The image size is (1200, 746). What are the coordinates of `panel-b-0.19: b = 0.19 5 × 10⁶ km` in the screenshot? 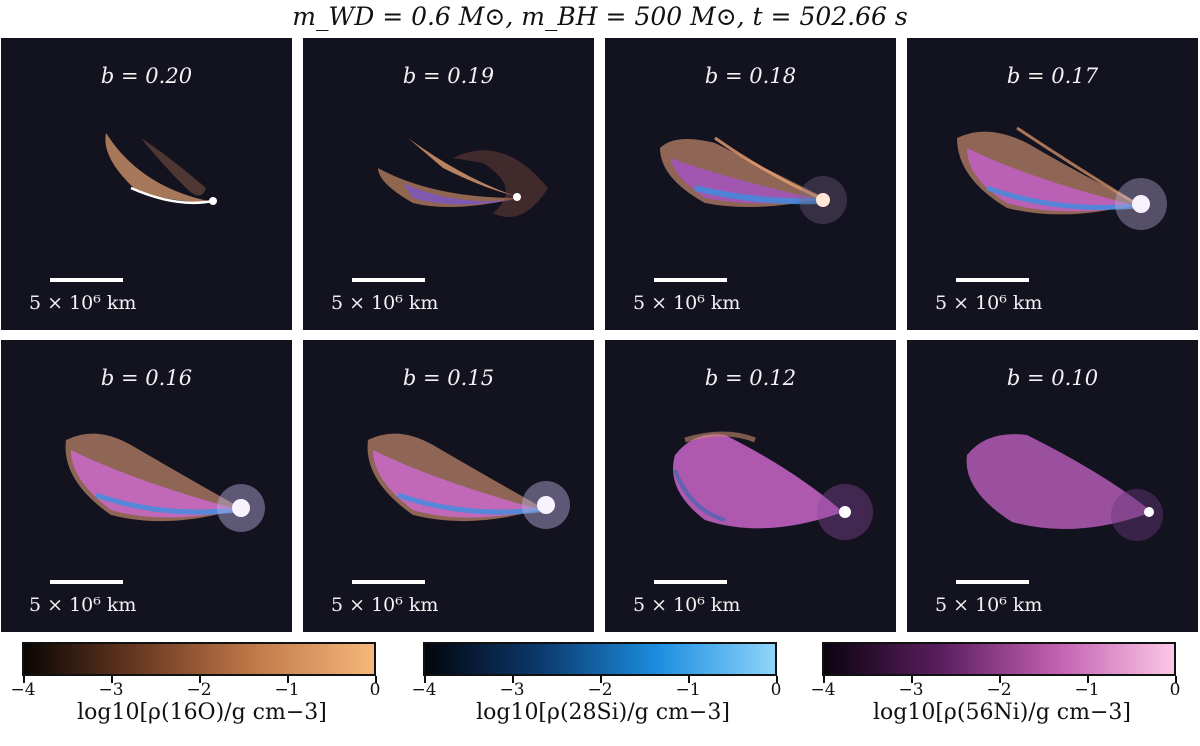 It's located at (448, 184).